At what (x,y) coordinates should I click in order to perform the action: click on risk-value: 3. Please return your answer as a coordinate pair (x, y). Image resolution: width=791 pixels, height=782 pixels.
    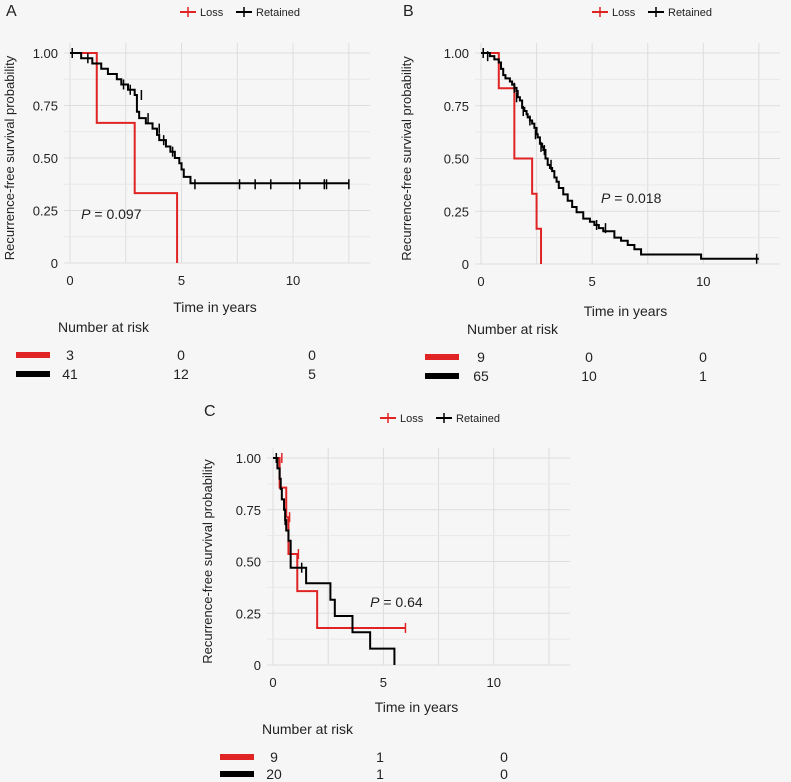
    Looking at the image, I should click on (70, 355).